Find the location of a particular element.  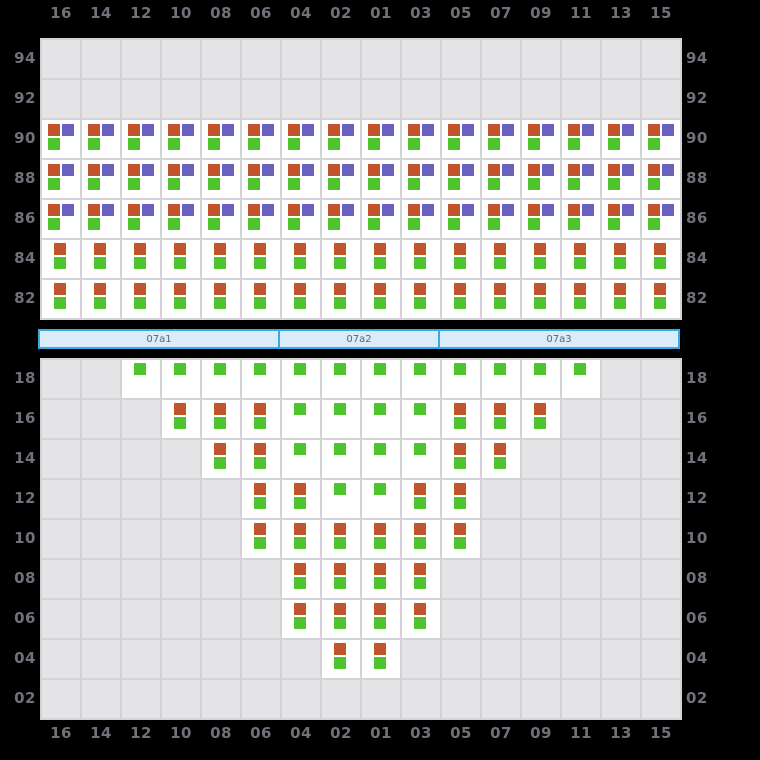

hatch-cover-07a1: 07a1 is located at coordinates (159, 339).